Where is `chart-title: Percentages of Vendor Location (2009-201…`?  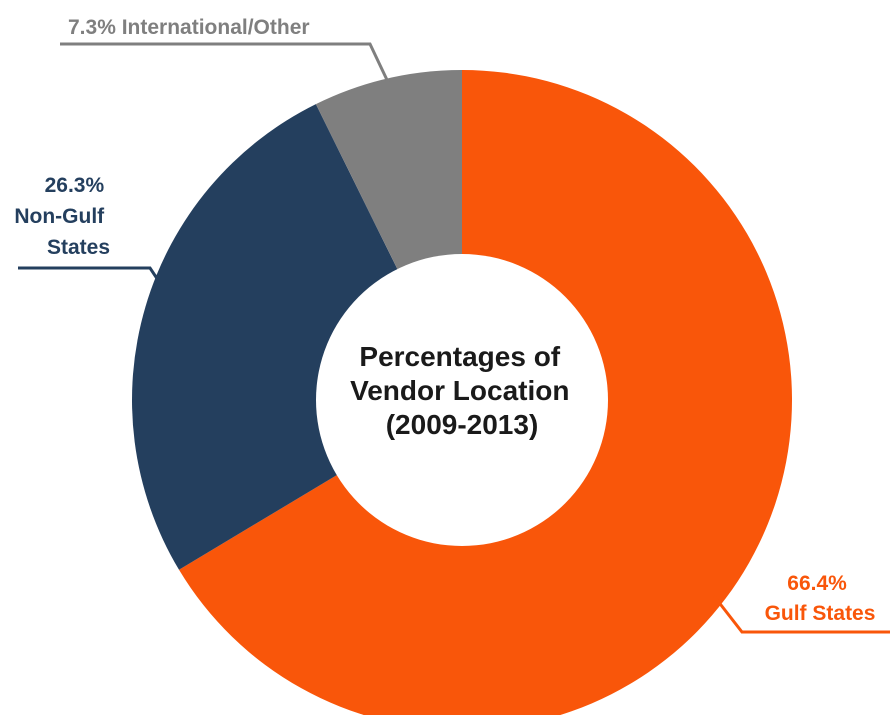 chart-title: Percentages of Vendor Location (2009-201… is located at coordinates (462, 390).